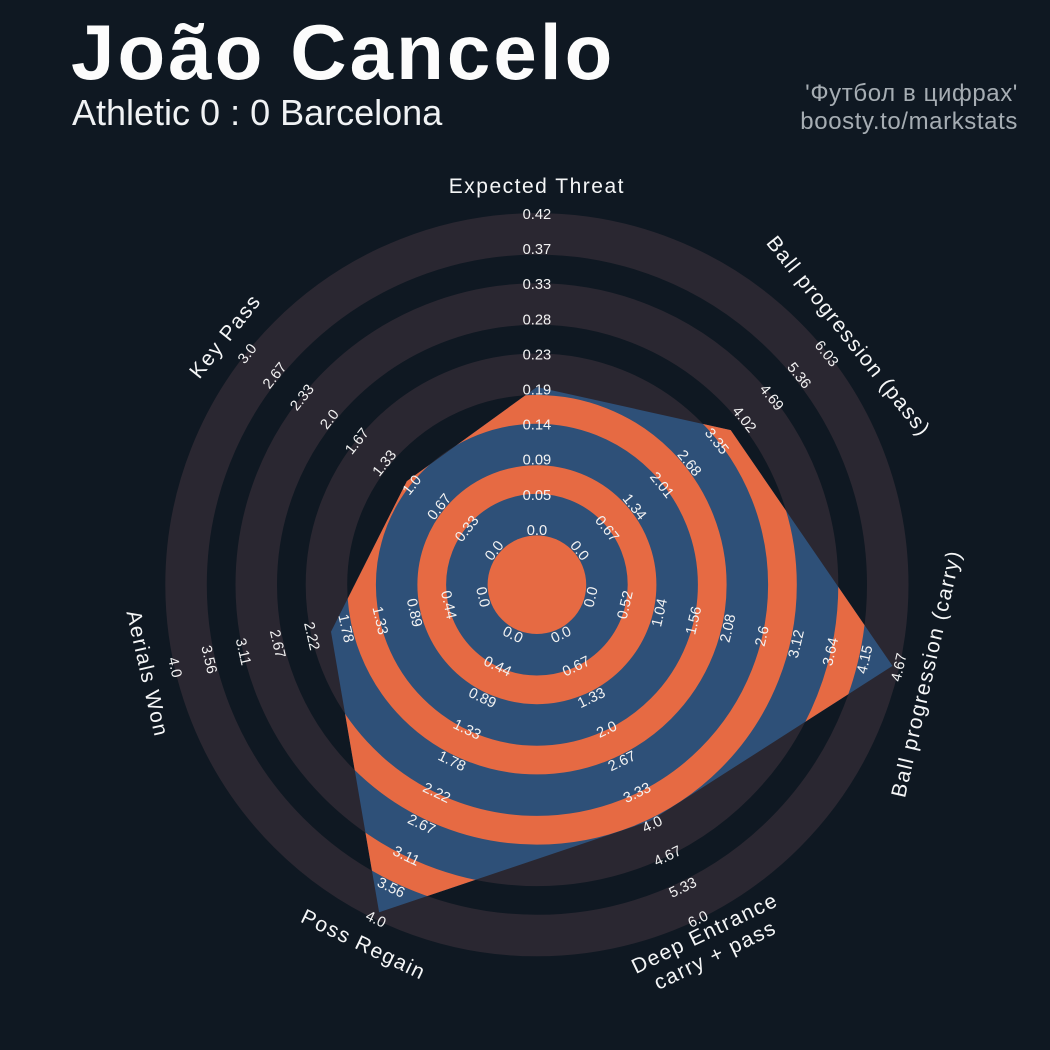 Image resolution: width=1050 pixels, height=1050 pixels. What do you see at coordinates (345, 628) in the screenshot?
I see `svg-text: 1.78` at bounding box center [345, 628].